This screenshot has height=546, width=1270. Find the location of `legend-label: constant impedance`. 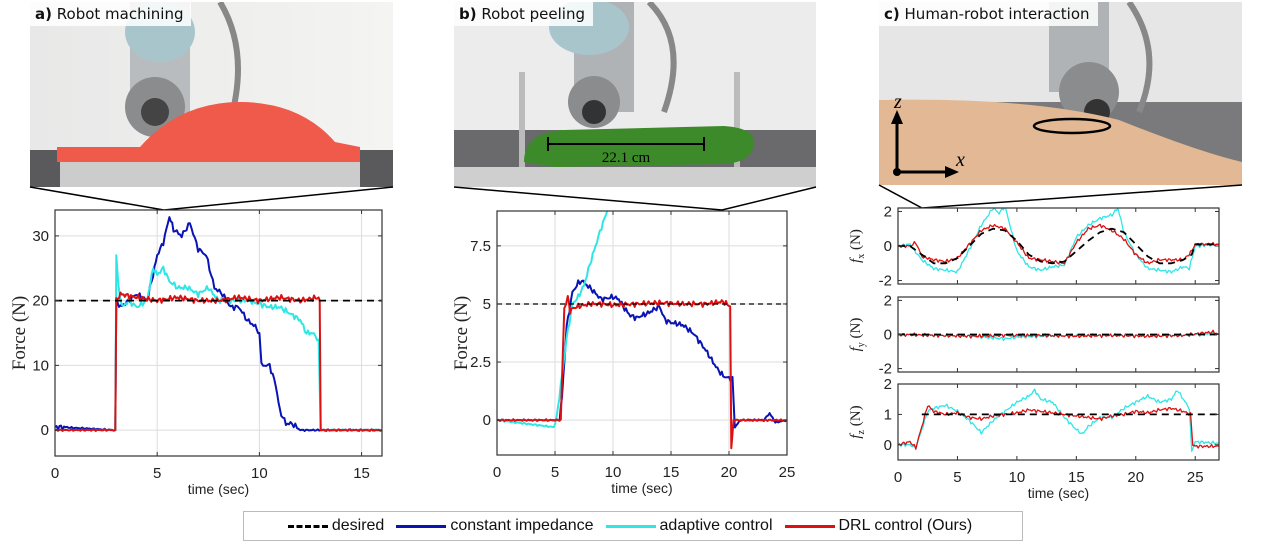

legend-label: constant impedance is located at coordinates (522, 525).